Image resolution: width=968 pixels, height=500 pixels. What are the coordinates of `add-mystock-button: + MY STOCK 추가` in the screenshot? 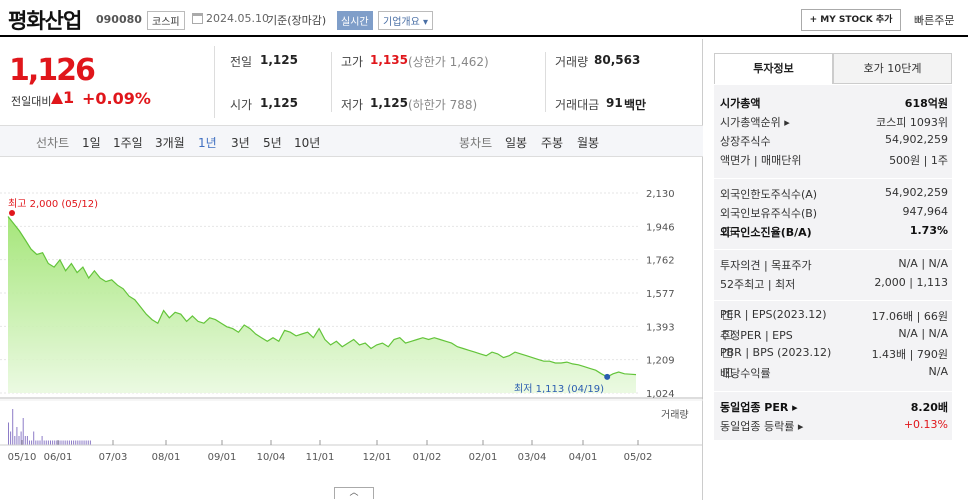 It's located at (851, 20).